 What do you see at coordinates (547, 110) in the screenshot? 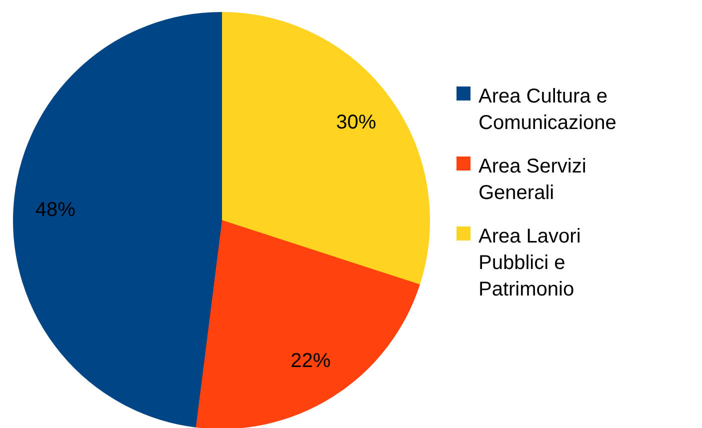
I see `legend-label: Area Cultura e Comunicazione` at bounding box center [547, 110].